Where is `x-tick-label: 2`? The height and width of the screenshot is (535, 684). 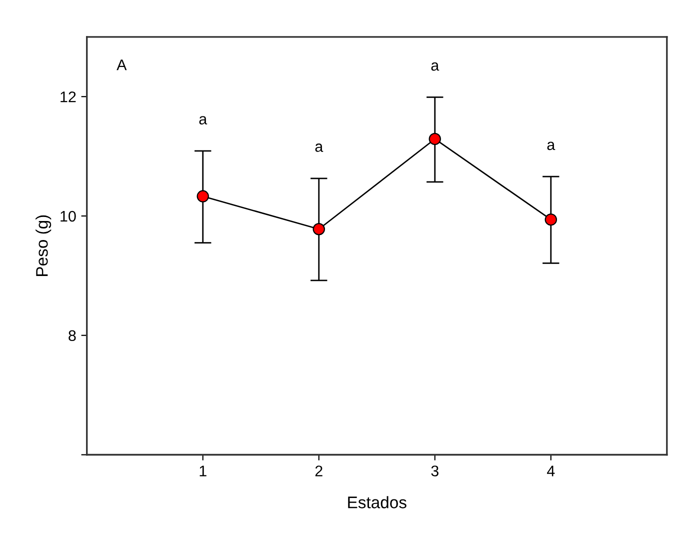
x-tick-label: 2 is located at coordinates (318, 471).